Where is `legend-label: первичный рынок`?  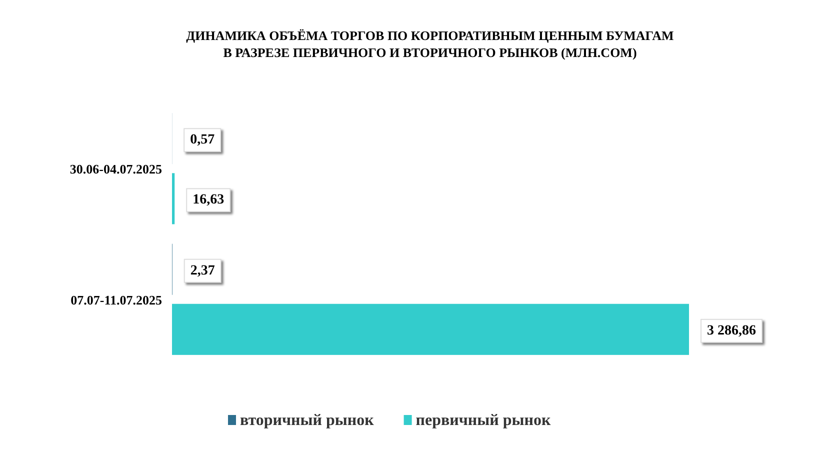 legend-label: первичный рынок is located at coordinates (484, 420).